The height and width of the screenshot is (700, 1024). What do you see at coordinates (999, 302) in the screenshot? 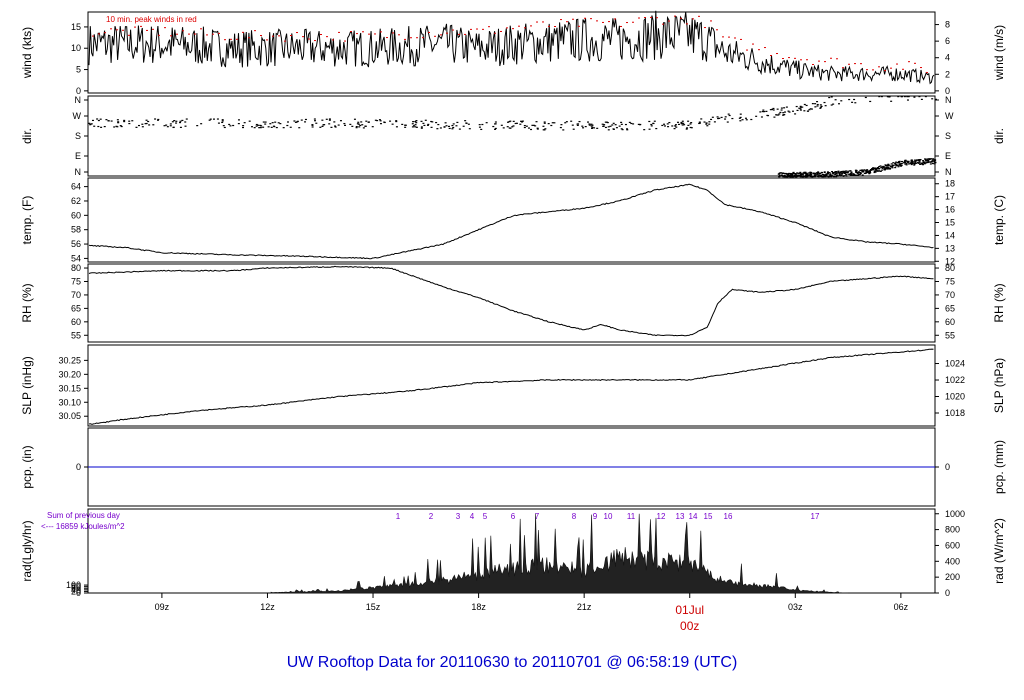
I see `right-axis-label: RH (%)` at bounding box center [999, 302].